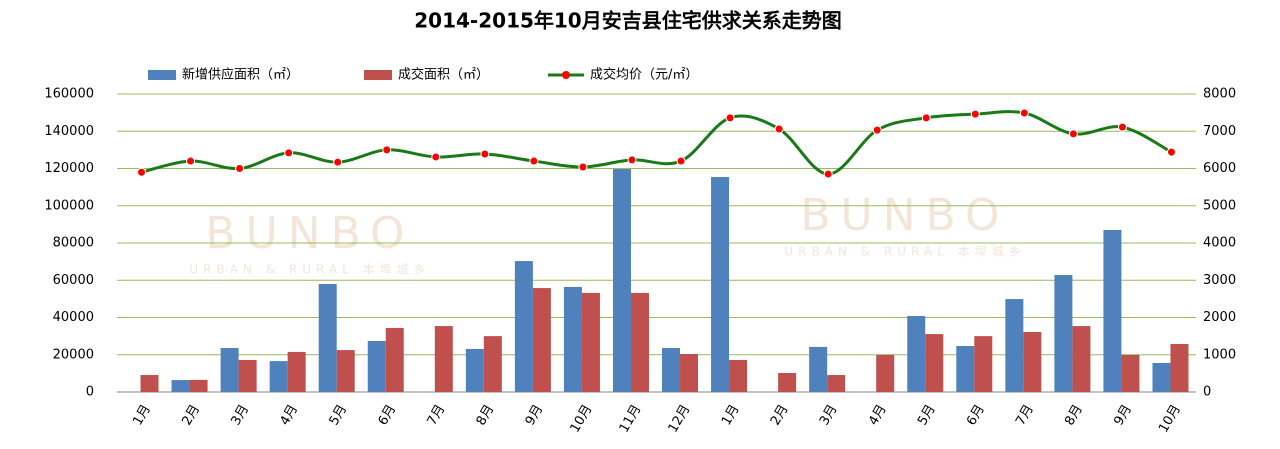 Image resolution: width=1280 pixels, height=449 pixels. What do you see at coordinates (69, 131) in the screenshot?
I see `y-tick-label: 140000` at bounding box center [69, 131].